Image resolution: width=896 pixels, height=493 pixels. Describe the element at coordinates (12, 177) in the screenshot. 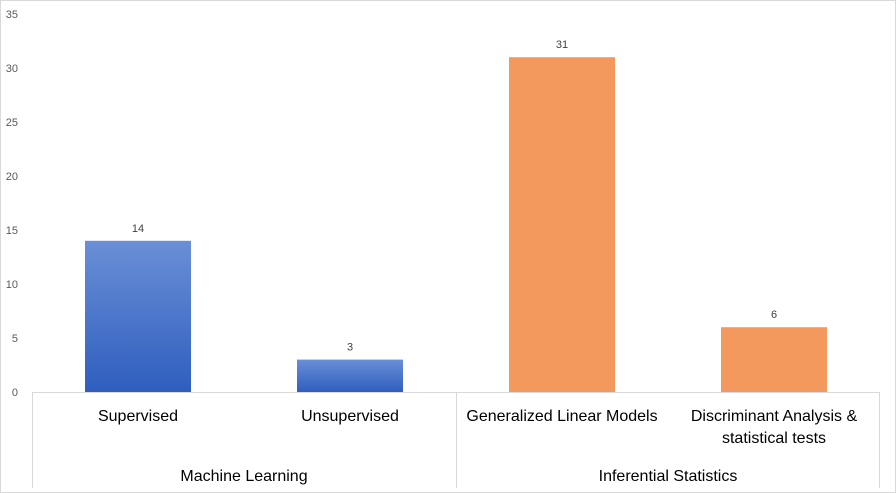

I see `y-tick-label: 20` at that location.